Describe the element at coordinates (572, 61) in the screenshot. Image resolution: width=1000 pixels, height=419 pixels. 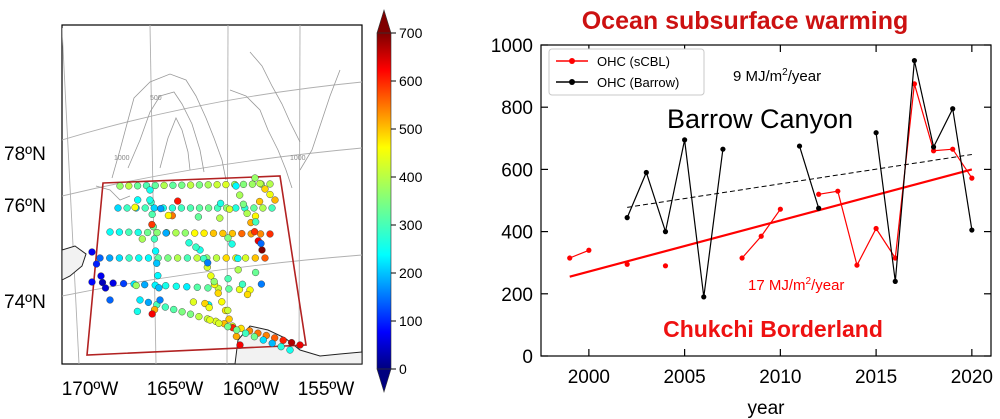
I see `legend-marker-scbl` at that location.